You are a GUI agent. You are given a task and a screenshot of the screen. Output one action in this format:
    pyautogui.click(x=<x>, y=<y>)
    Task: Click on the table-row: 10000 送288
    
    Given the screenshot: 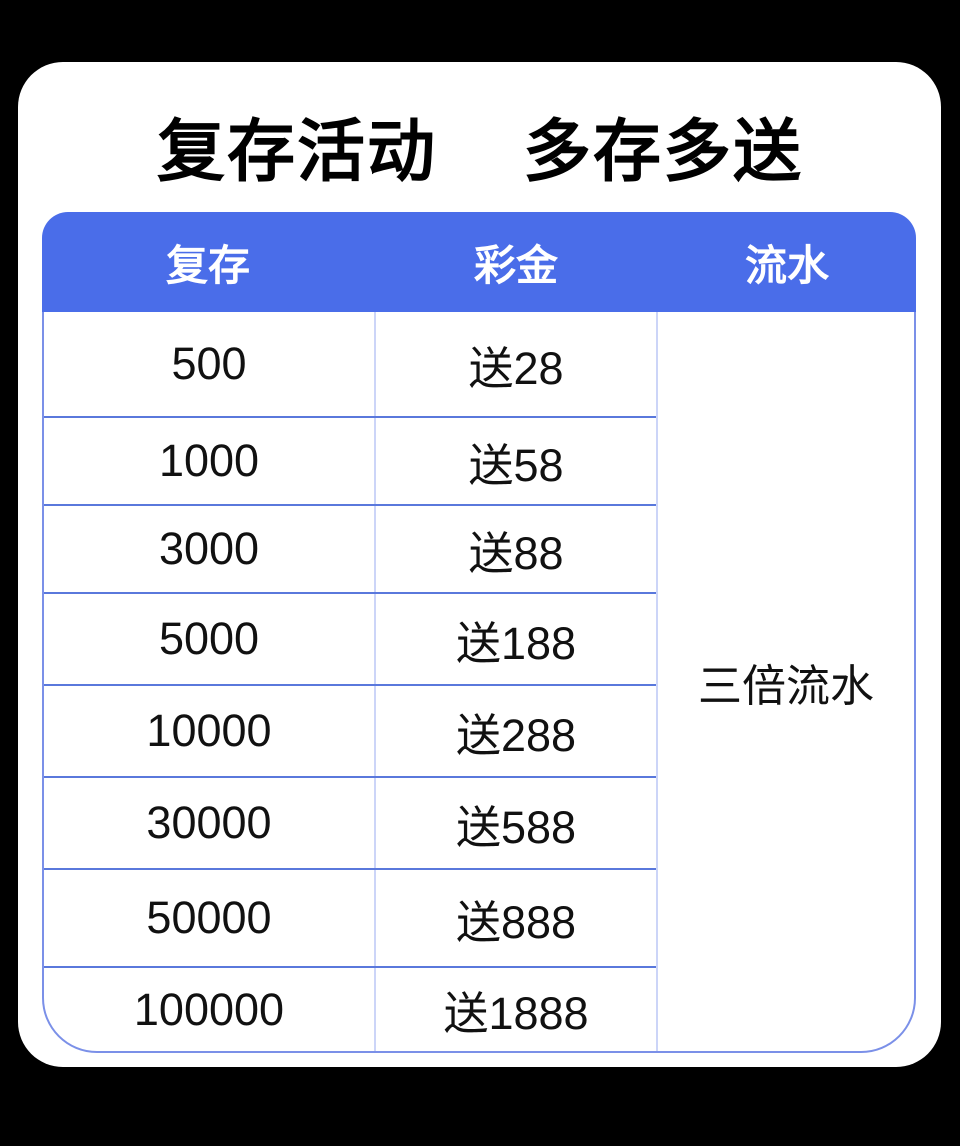 What is the action you would take?
    pyautogui.click(x=350, y=732)
    